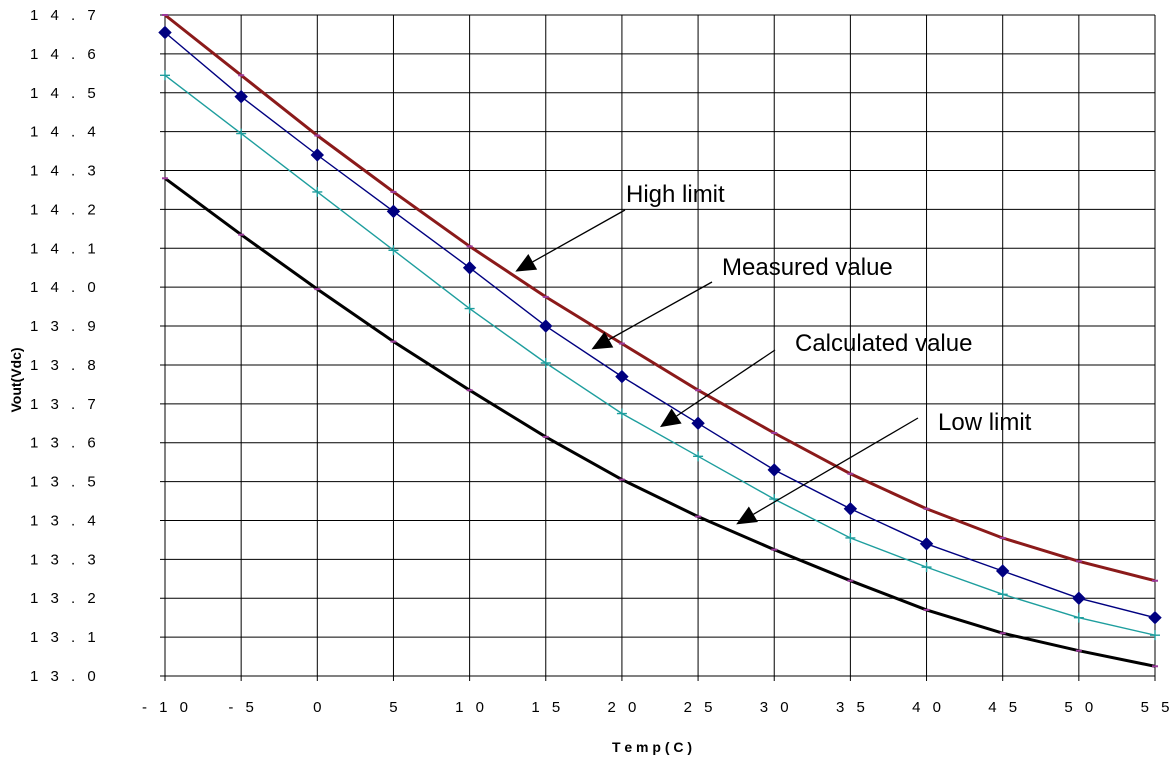 The width and height of the screenshot is (1169, 759). Describe the element at coordinates (167, 707) in the screenshot. I see `x-tick-label: - 1 0` at that location.